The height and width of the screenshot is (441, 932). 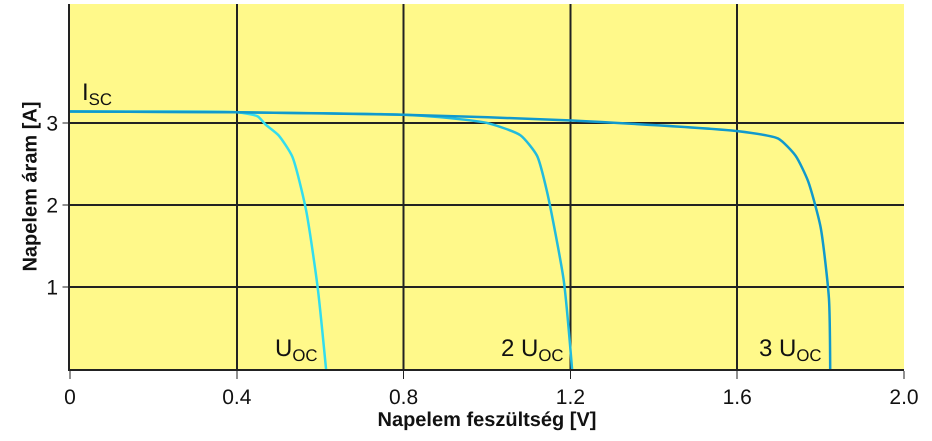 What do you see at coordinates (487, 419) in the screenshot?
I see `x-axis-title: Napelem feszültség [V]` at bounding box center [487, 419].